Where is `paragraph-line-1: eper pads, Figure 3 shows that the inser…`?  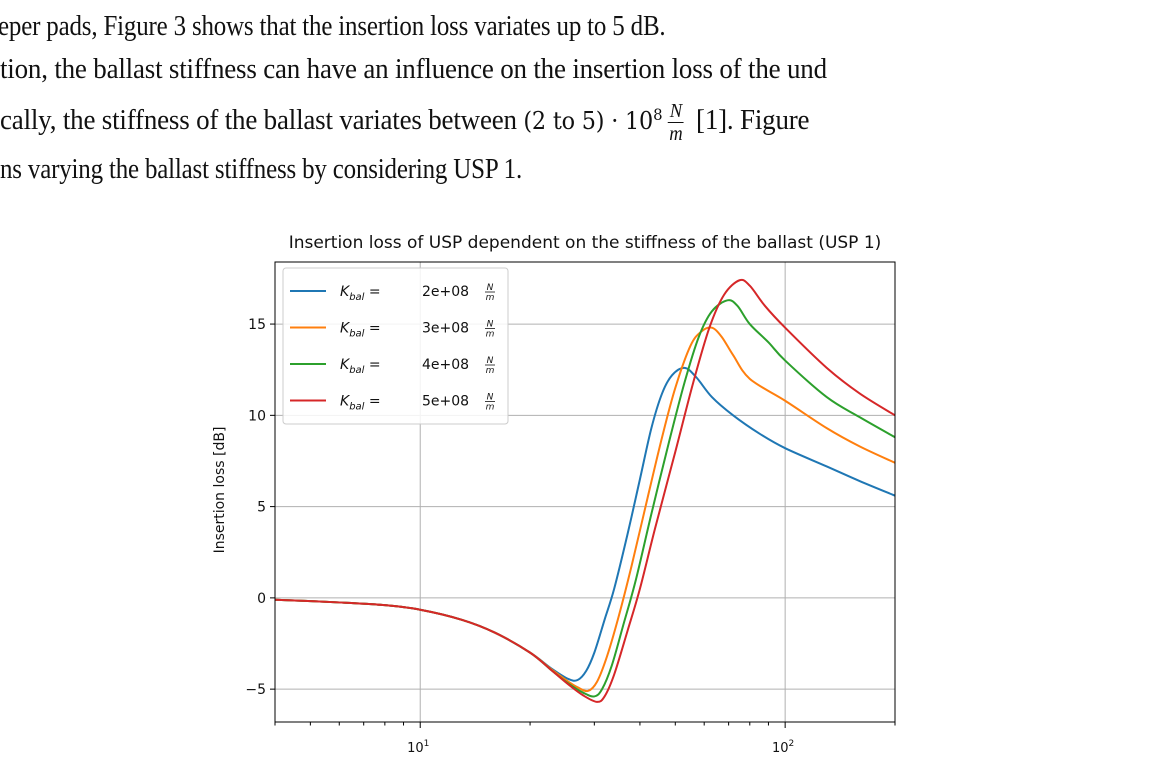 paragraph-line-1: eper pads, Figure 3 shows that the inser… is located at coordinates (333, 26).